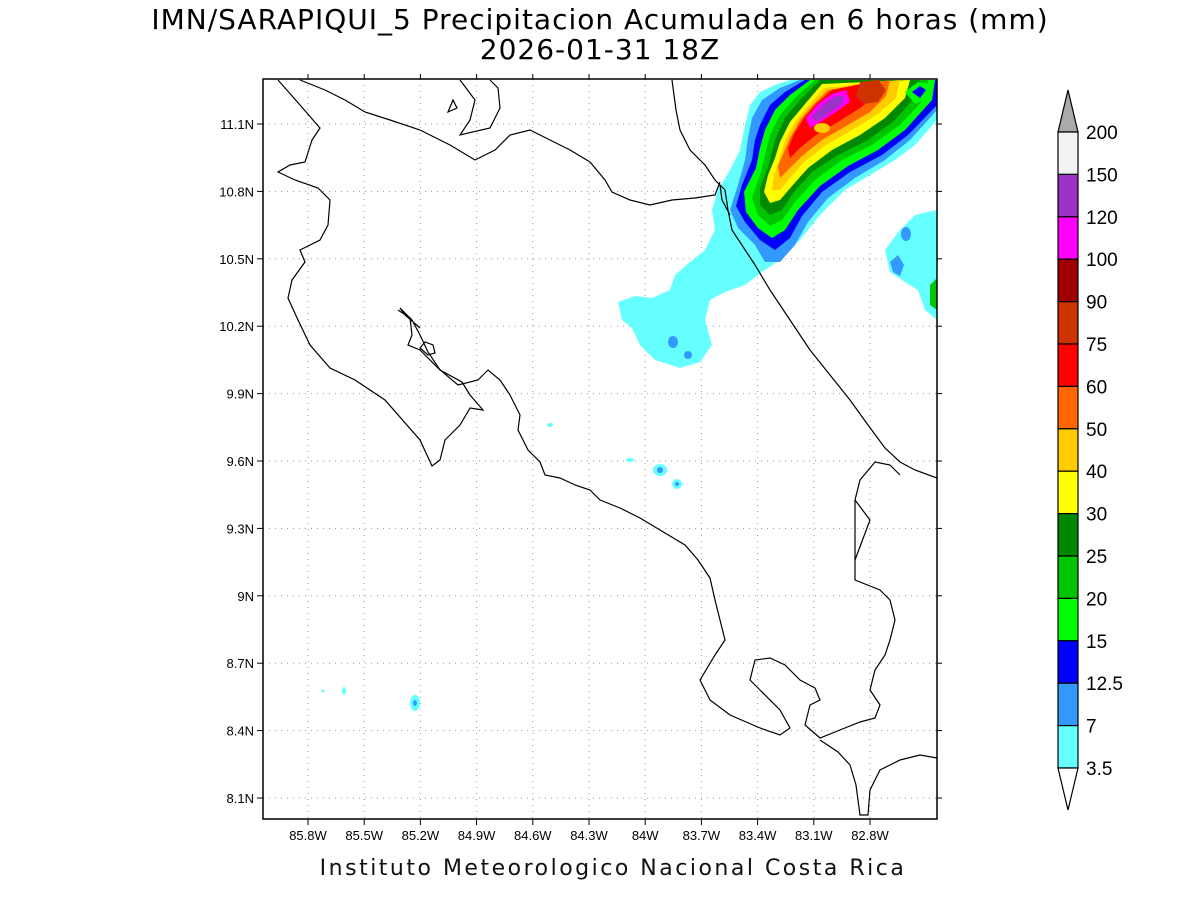 The image size is (1200, 900). I want to click on colorbar: 200 150 120 100 90 75 60 50 40 30 25 20 15 12.5 7 3.5, so click(1090, 450).